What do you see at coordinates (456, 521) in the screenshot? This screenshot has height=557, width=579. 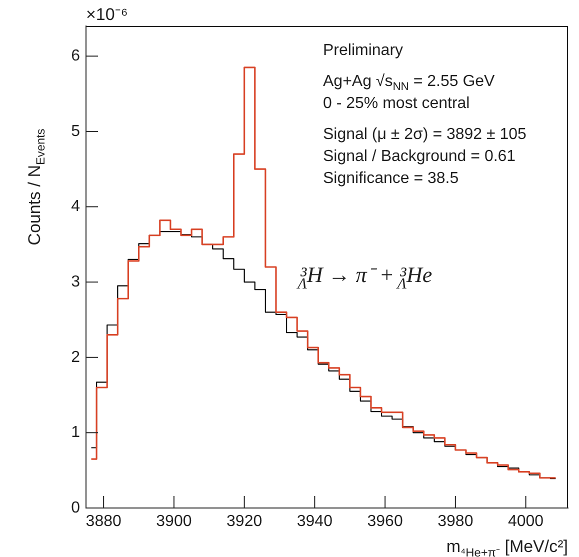 I see `x-tick-label: 3980` at bounding box center [456, 521].